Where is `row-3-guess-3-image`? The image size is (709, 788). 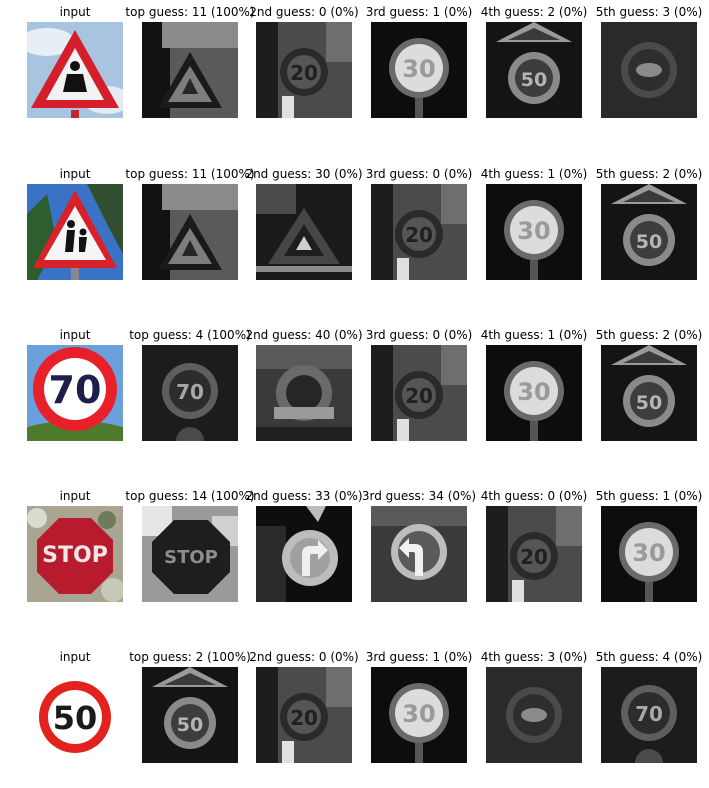 row-3-guess-3-image is located at coordinates (419, 554).